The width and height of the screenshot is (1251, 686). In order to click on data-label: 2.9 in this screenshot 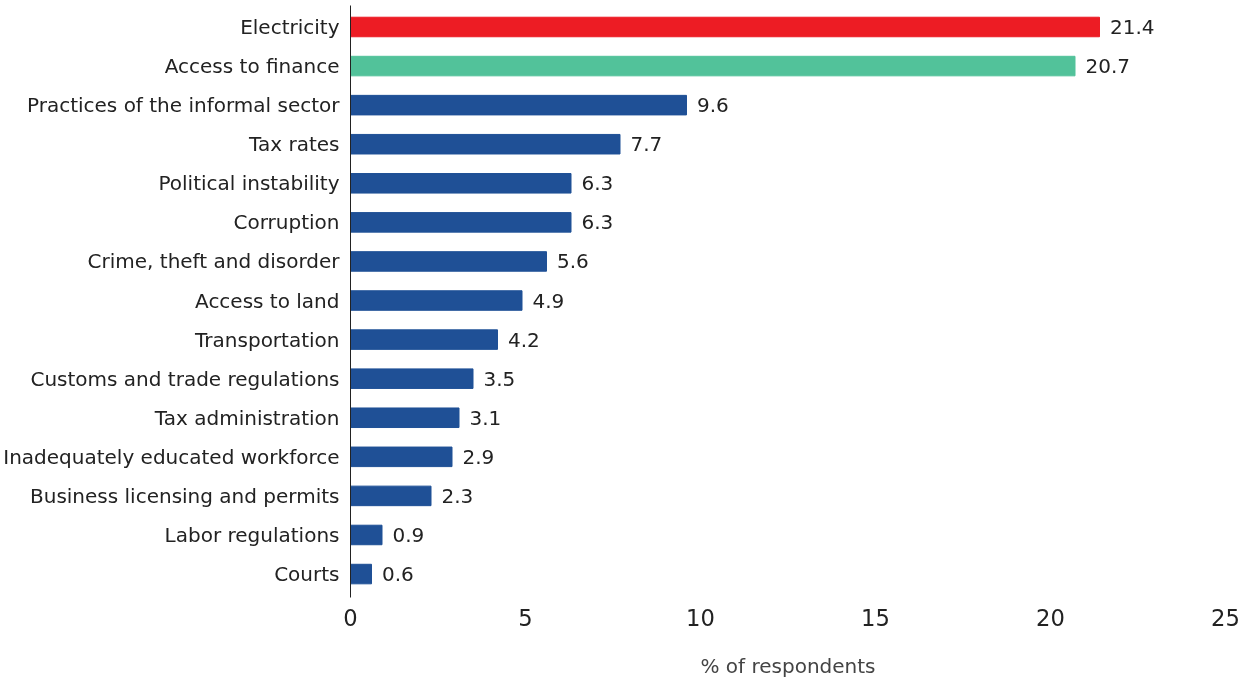, I will do `click(478, 456)`.